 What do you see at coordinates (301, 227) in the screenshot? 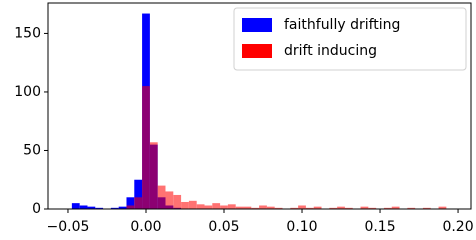
I see `x-tick-label: 0.10` at bounding box center [301, 227].